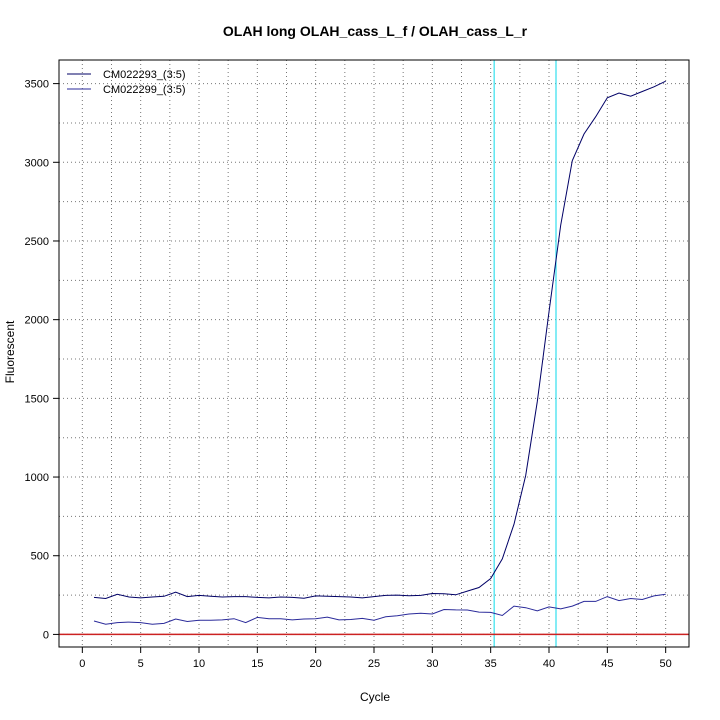 The width and height of the screenshot is (720, 720). I want to click on y-axis-label: Fluorescent, so click(10, 351).